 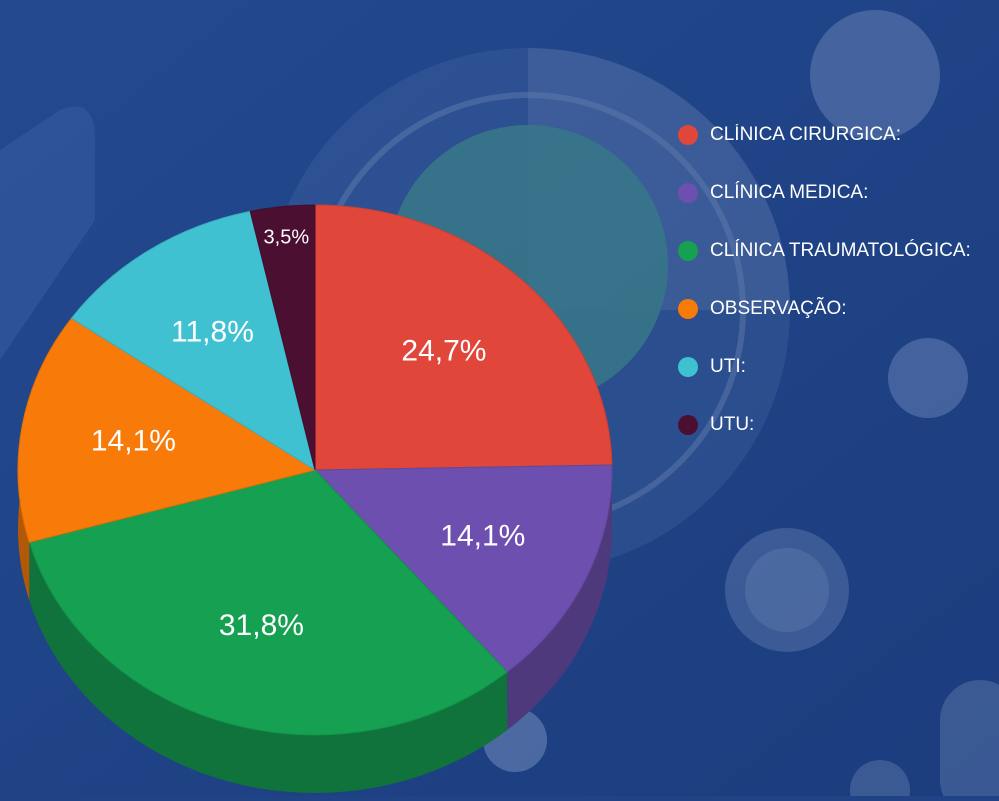 I want to click on legend-label: UTU:, so click(x=732, y=424).